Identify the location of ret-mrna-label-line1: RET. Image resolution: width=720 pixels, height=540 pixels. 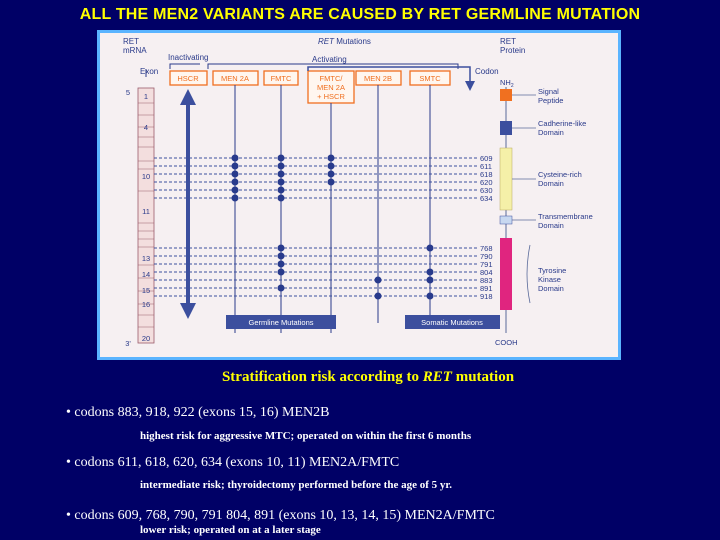
(131, 41).